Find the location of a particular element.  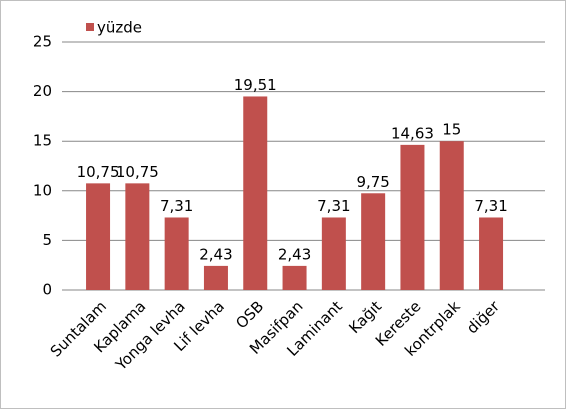

legend-label: yüzde is located at coordinates (119, 28).